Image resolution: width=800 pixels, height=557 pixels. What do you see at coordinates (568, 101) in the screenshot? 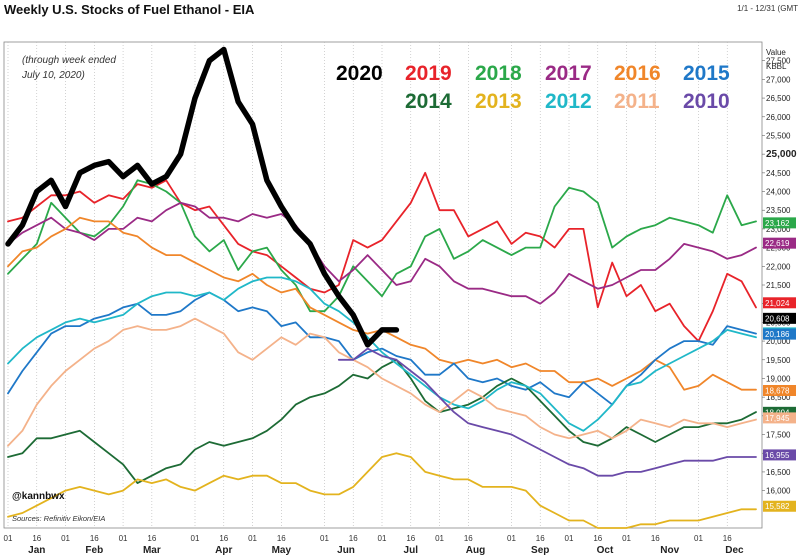
I see `legend-item-2012: 2012` at bounding box center [568, 101].